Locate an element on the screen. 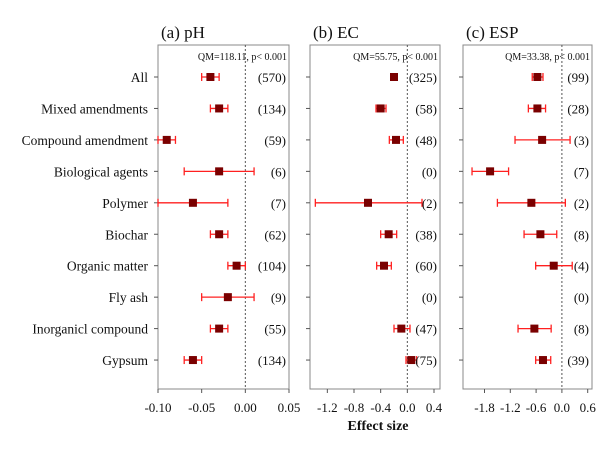 The image size is (600, 459). category-label: Inorganicl compound is located at coordinates (90, 329).